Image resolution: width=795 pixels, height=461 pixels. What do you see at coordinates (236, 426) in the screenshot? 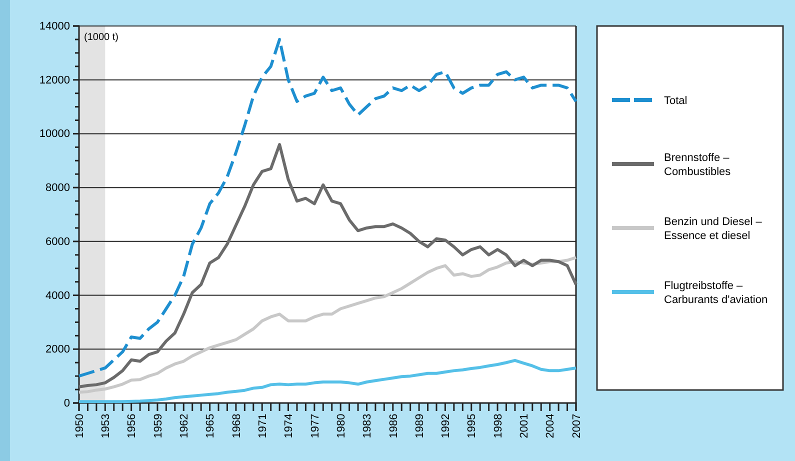
I see `x-tick-label: 1968` at bounding box center [236, 426].